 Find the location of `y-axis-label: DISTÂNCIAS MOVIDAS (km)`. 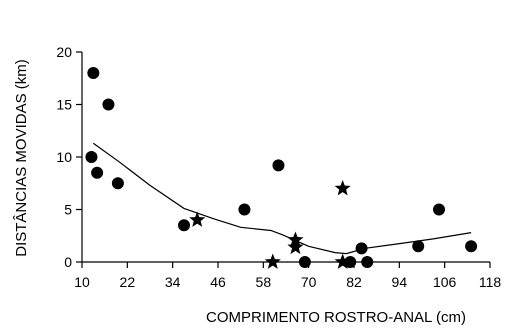

y-axis-label: DISTÂNCIAS MOVIDAS (km) is located at coordinates (21, 158).